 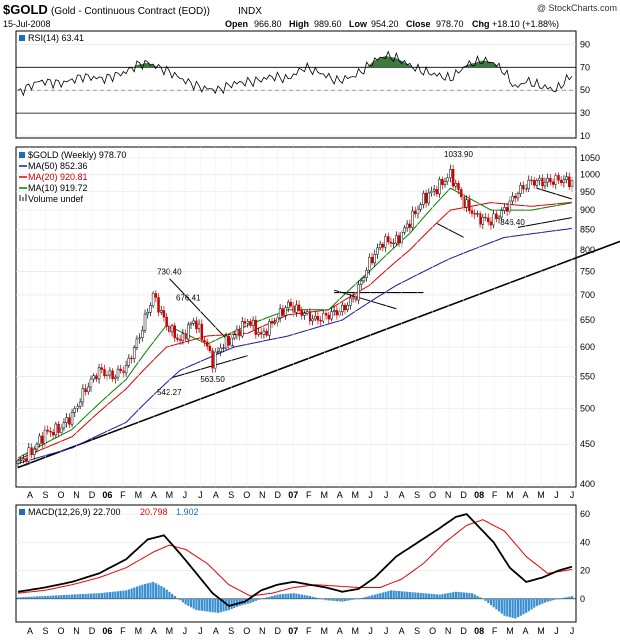 I want to click on price-x-tick-label: D, so click(x=278, y=495).